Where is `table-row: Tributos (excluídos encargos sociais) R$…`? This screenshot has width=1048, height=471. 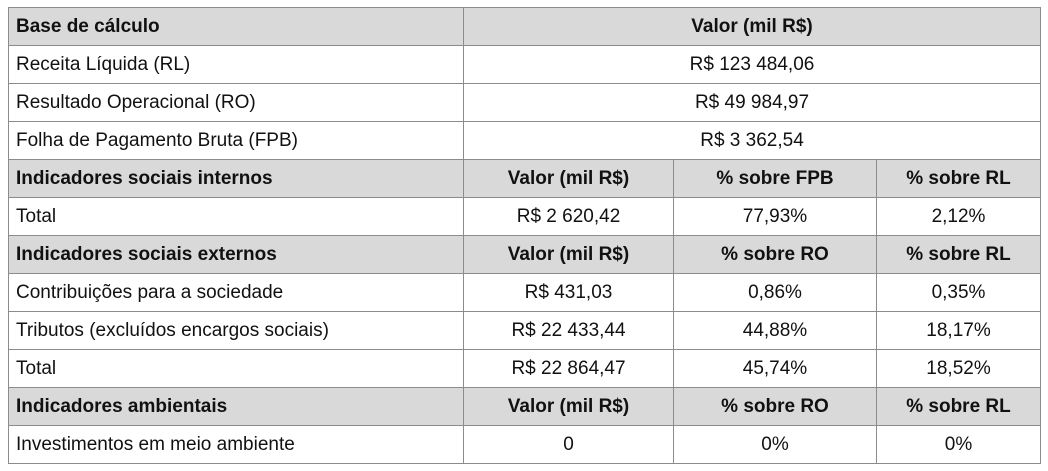
table-row: Tributos (excluídos encargos sociais) R$… is located at coordinates (525, 330).